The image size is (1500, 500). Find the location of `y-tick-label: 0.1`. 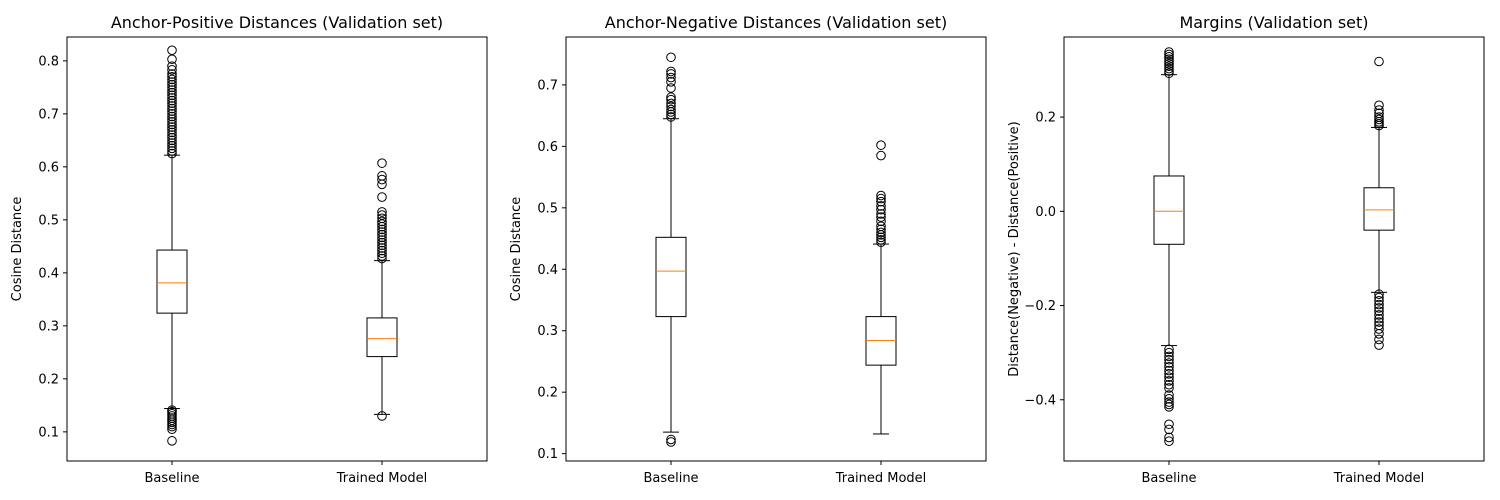

y-tick-label: 0.1 is located at coordinates (547, 454).